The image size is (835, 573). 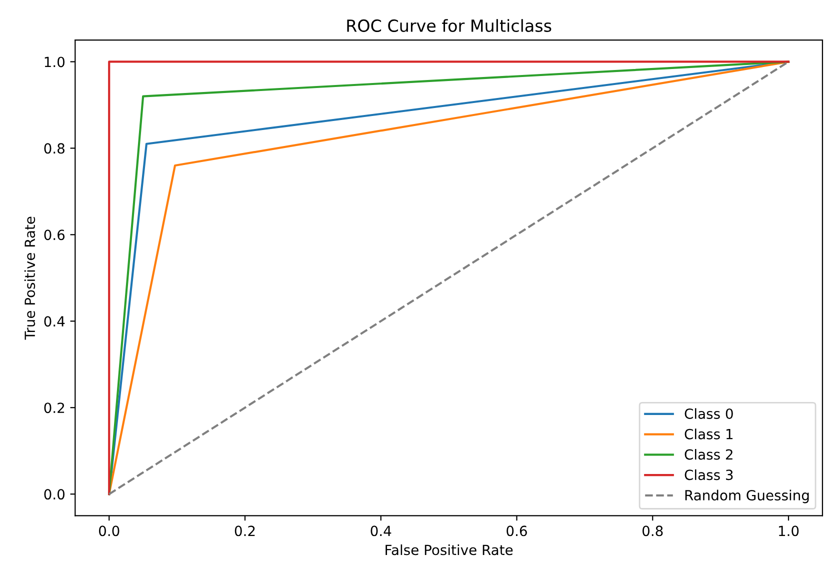 What do you see at coordinates (708, 454) in the screenshot?
I see `legend-label: Class 2` at bounding box center [708, 454].